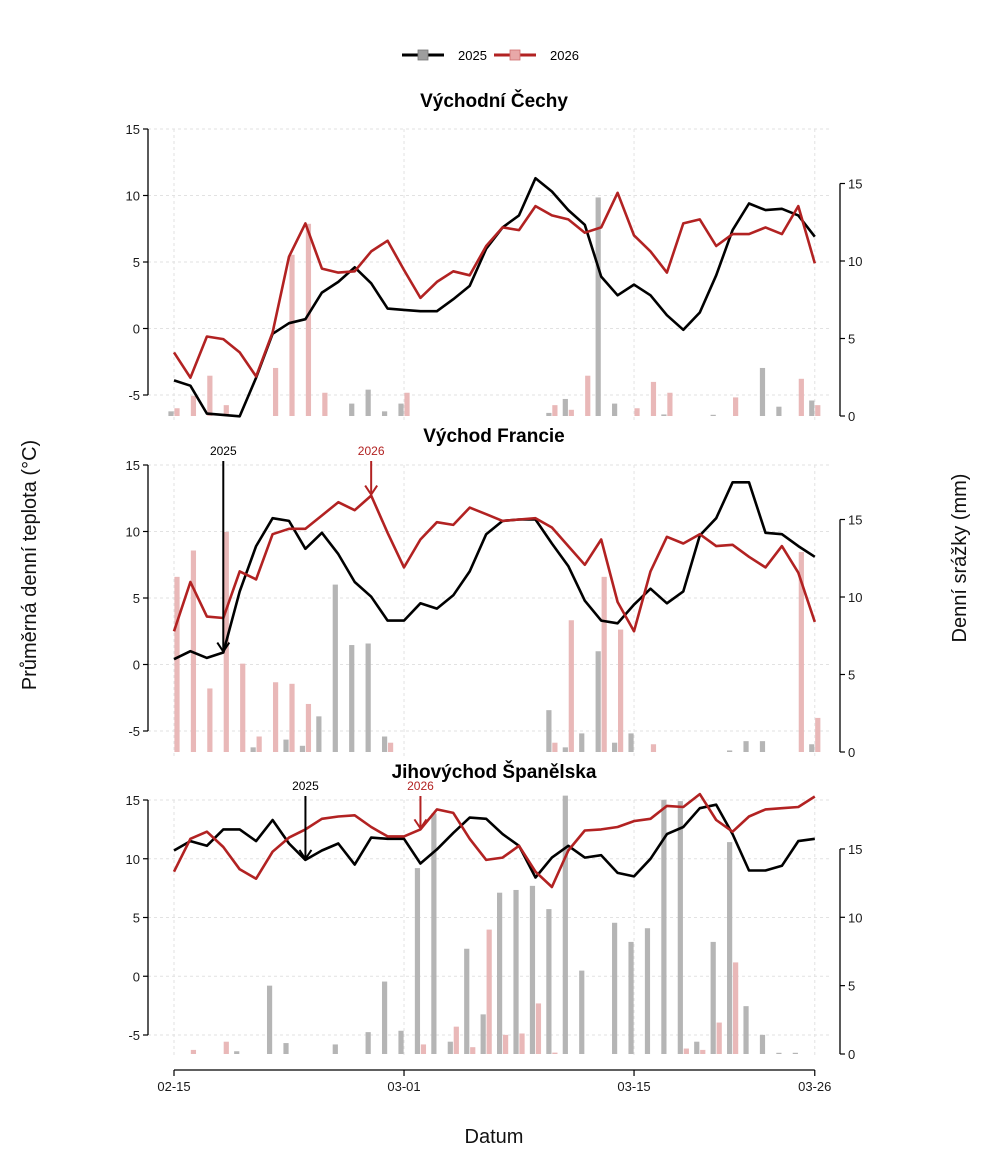  I want to click on legend-swatch-2026, so click(515, 55).